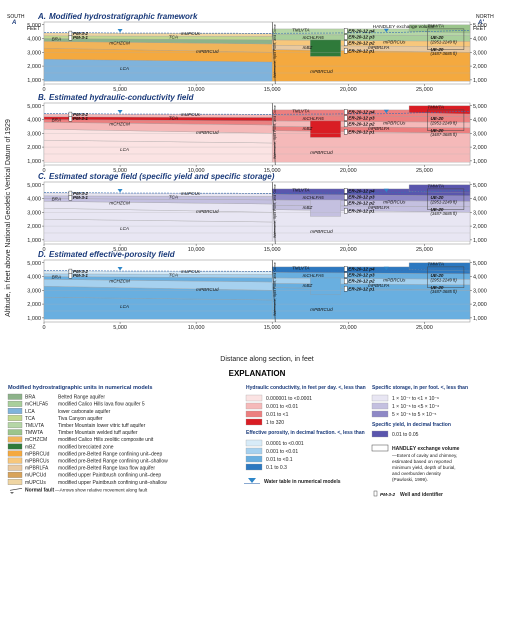 The image size is (514, 624). What do you see at coordinates (275, 423) in the screenshot?
I see `hk-range-label: 1 to 320` at bounding box center [275, 423].